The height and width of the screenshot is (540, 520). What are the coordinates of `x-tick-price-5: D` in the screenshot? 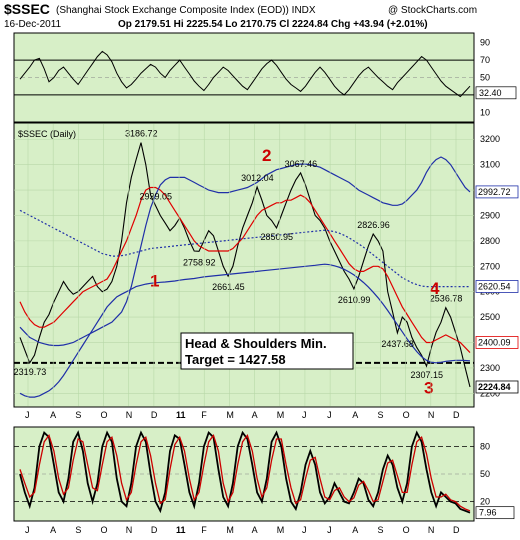 It's located at (154, 415).